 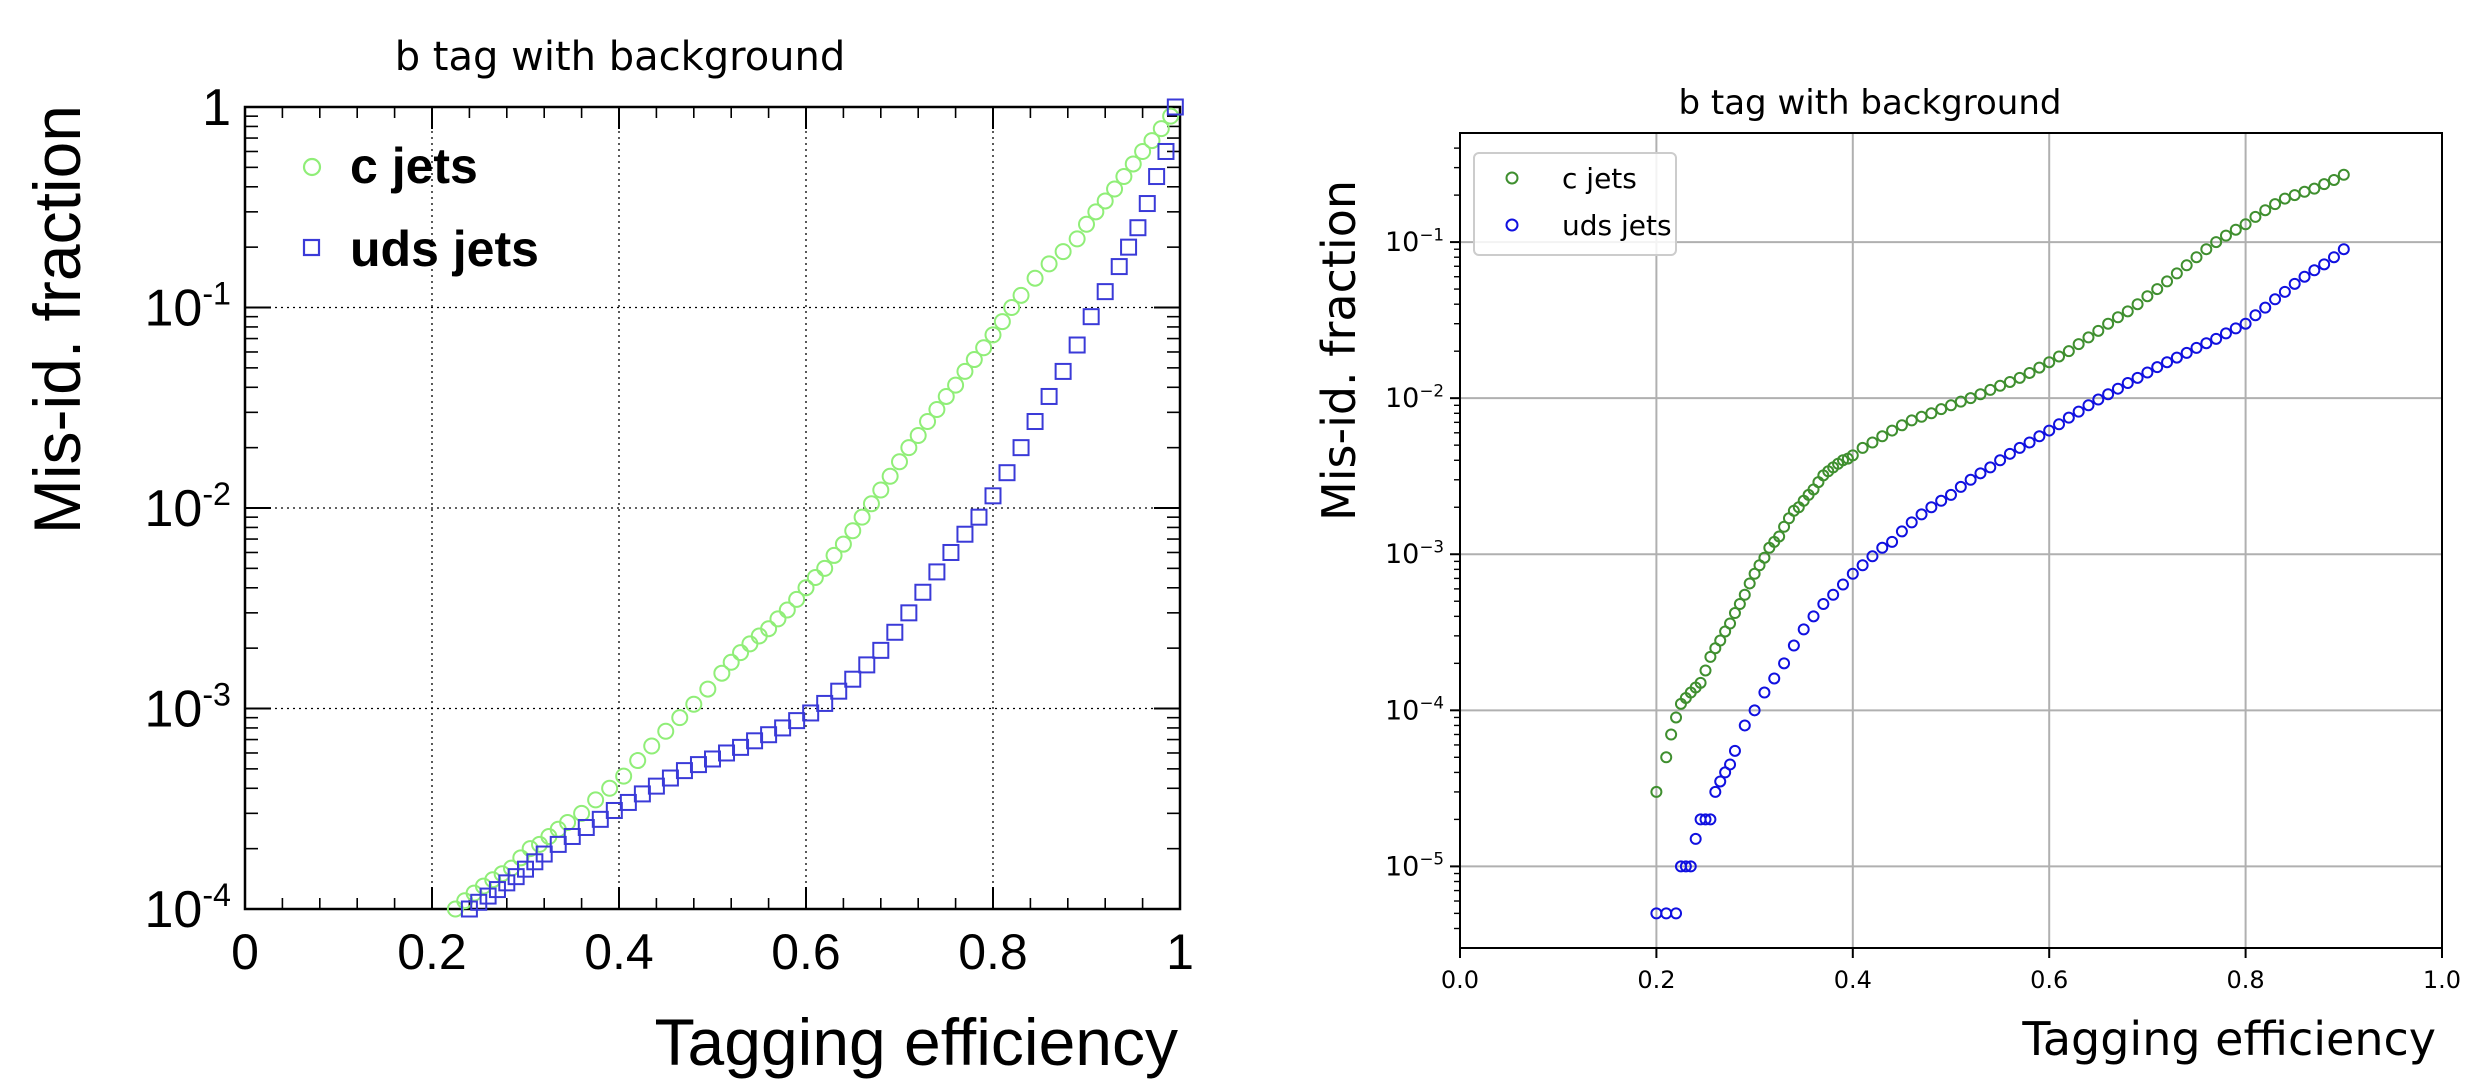 What do you see at coordinates (619, 952) in the screenshot?
I see `x-tick-label: 0.4` at bounding box center [619, 952].